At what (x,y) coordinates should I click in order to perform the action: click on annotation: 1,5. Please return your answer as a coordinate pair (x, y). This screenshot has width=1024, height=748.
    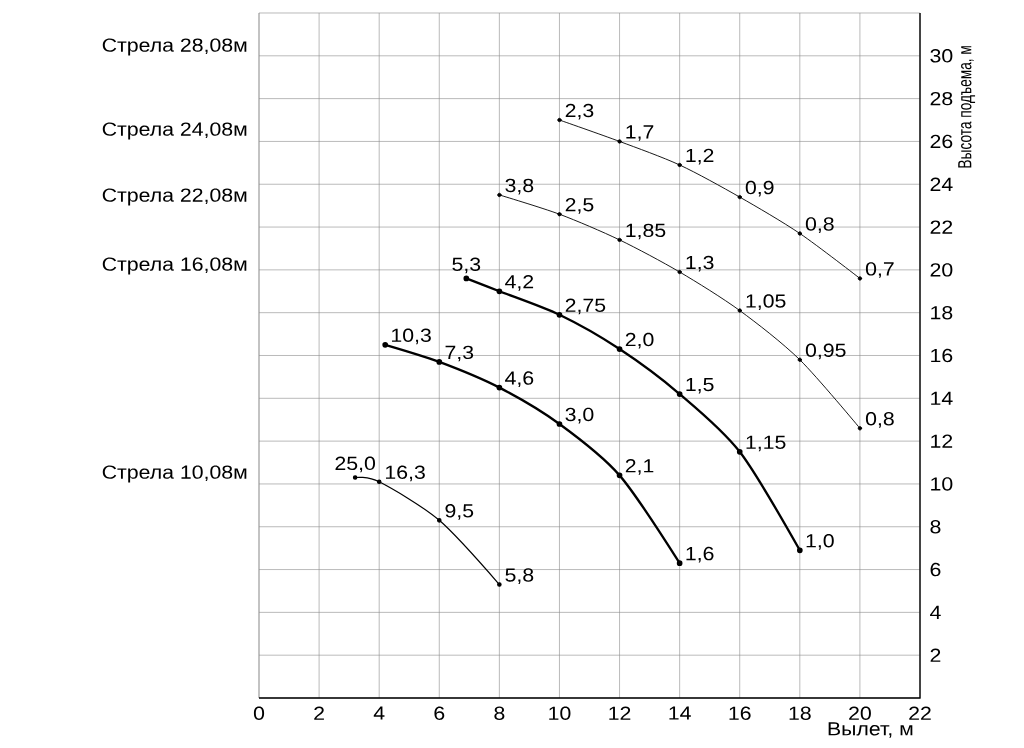
    Looking at the image, I should click on (700, 385).